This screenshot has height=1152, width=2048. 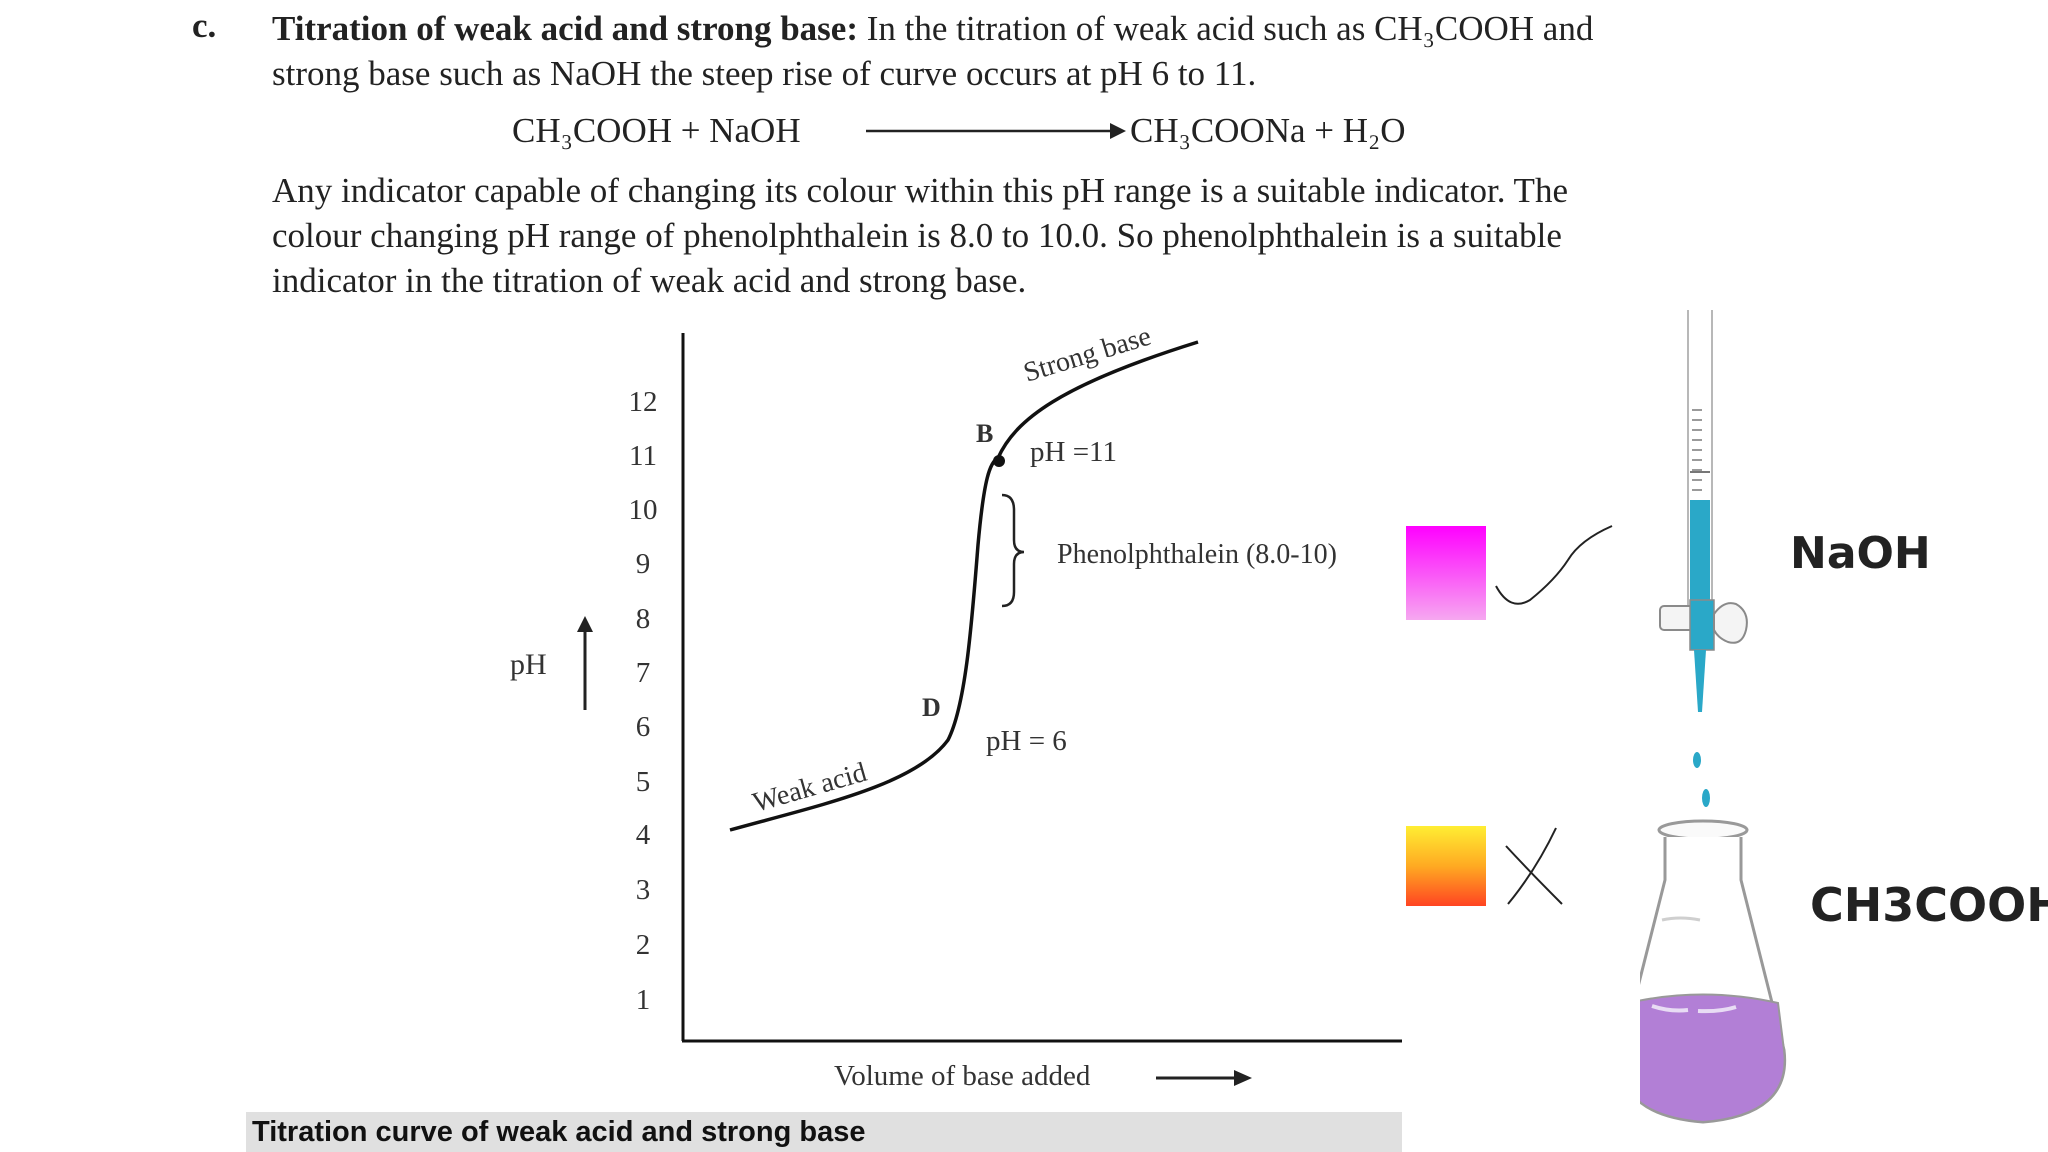 I want to click on phenolphthalein-swatch, so click(x=1446, y=573).